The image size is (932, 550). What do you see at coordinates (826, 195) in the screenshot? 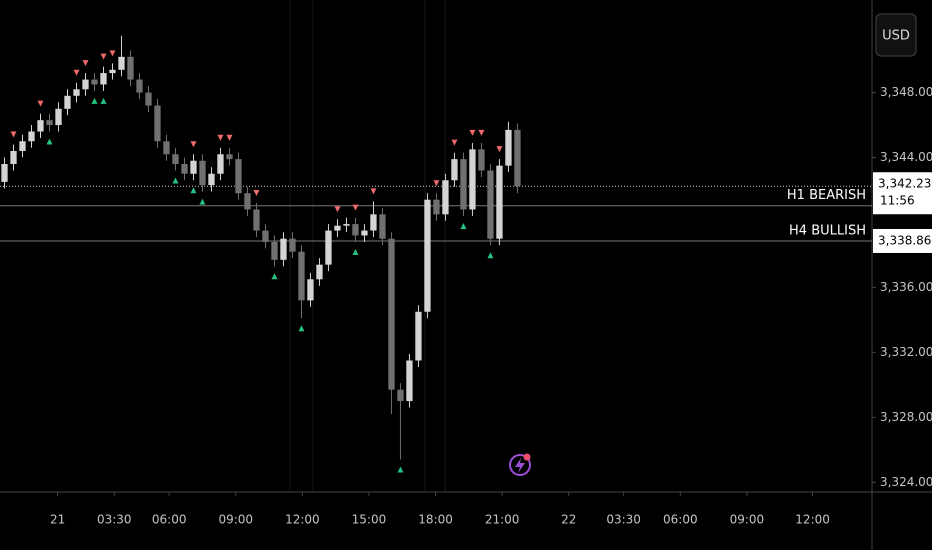
I see `level-label: H1 BEARISH` at bounding box center [826, 195].